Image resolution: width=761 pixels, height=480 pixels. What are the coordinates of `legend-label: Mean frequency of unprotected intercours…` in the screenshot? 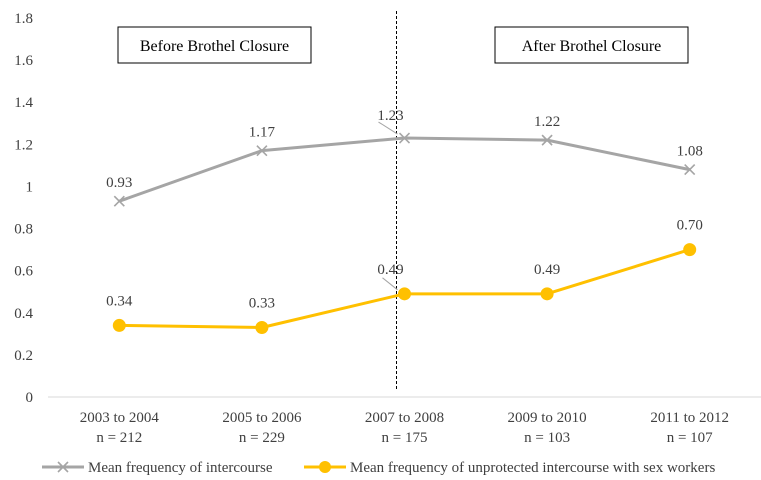 It's located at (532, 468).